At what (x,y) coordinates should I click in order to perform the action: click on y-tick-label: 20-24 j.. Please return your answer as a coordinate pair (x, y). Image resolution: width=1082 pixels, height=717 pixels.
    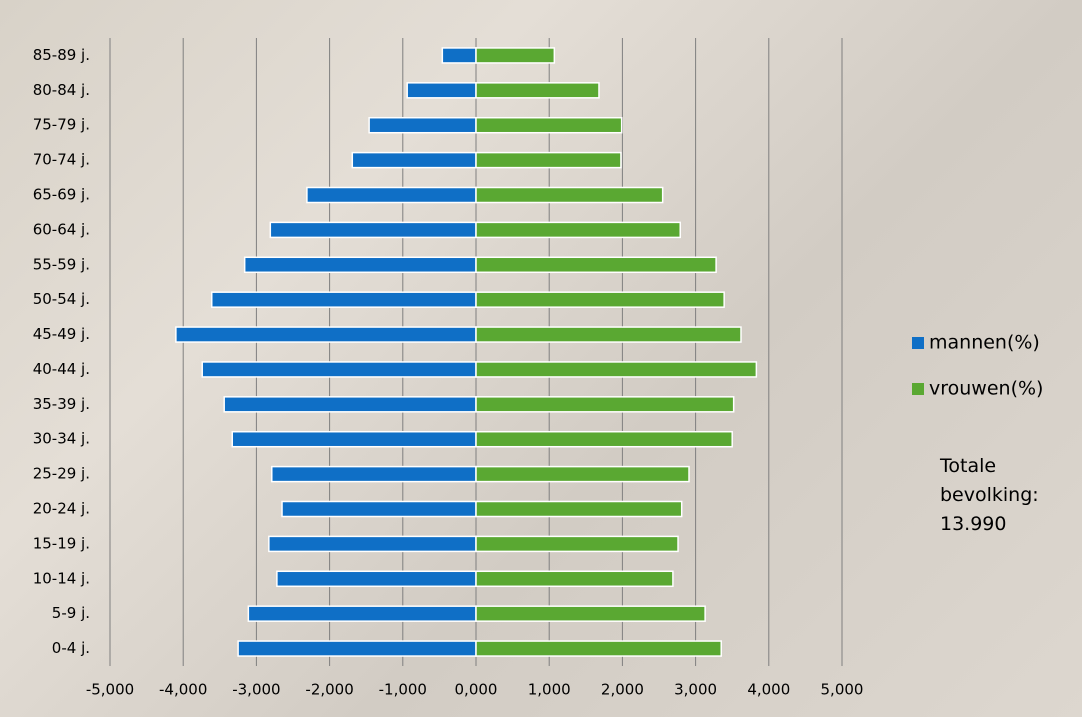
    Looking at the image, I should click on (61, 509).